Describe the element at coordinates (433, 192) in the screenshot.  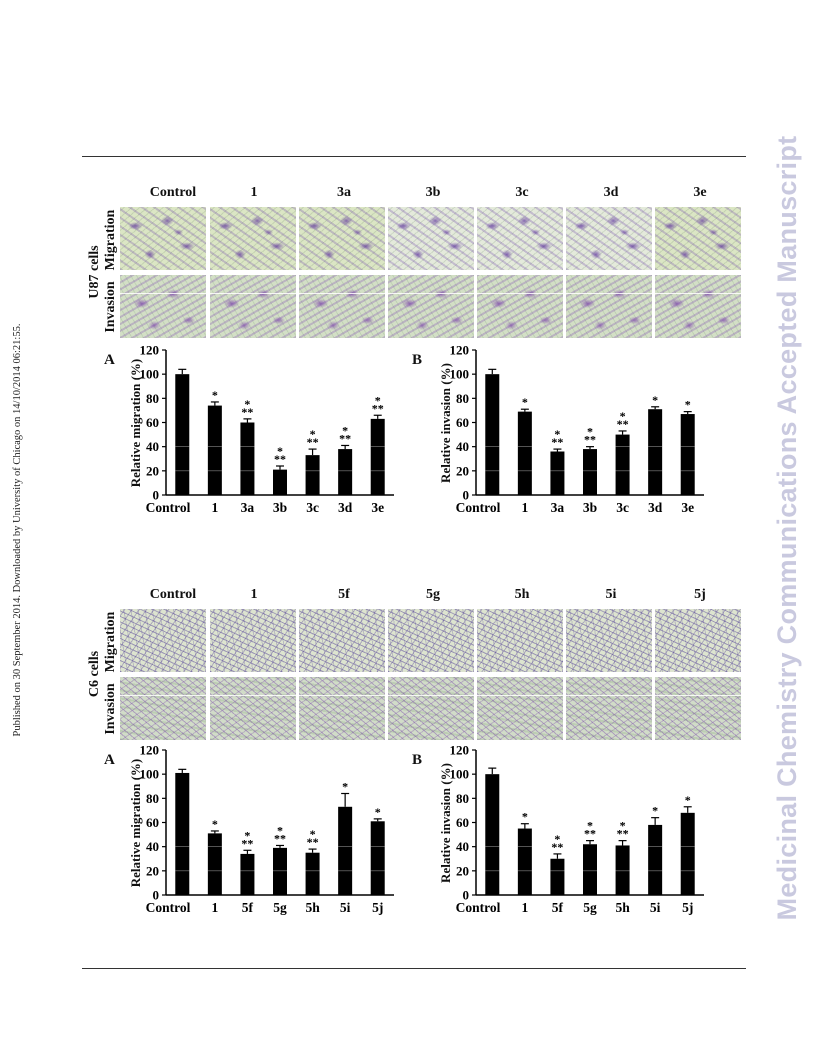
I see `column-header: 3b` at that location.